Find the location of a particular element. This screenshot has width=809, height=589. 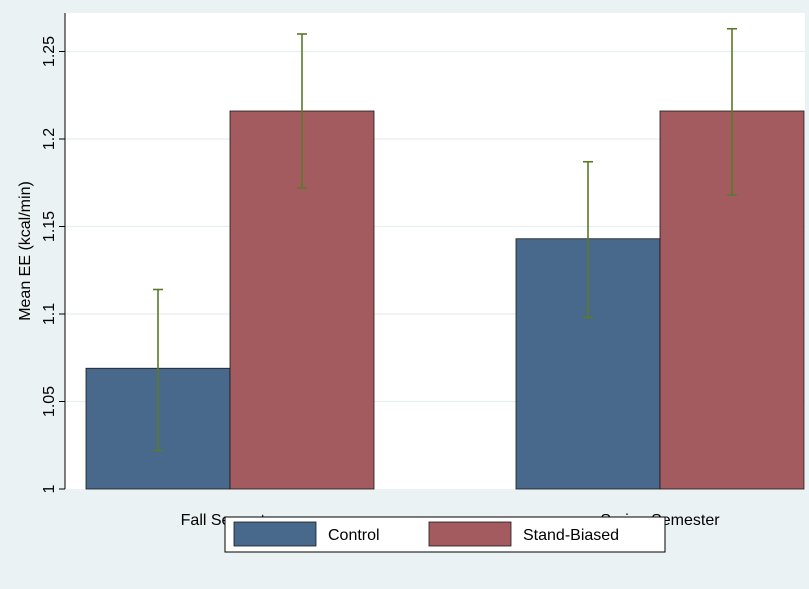

y-tick-label: 1.1 is located at coordinates (49, 314).